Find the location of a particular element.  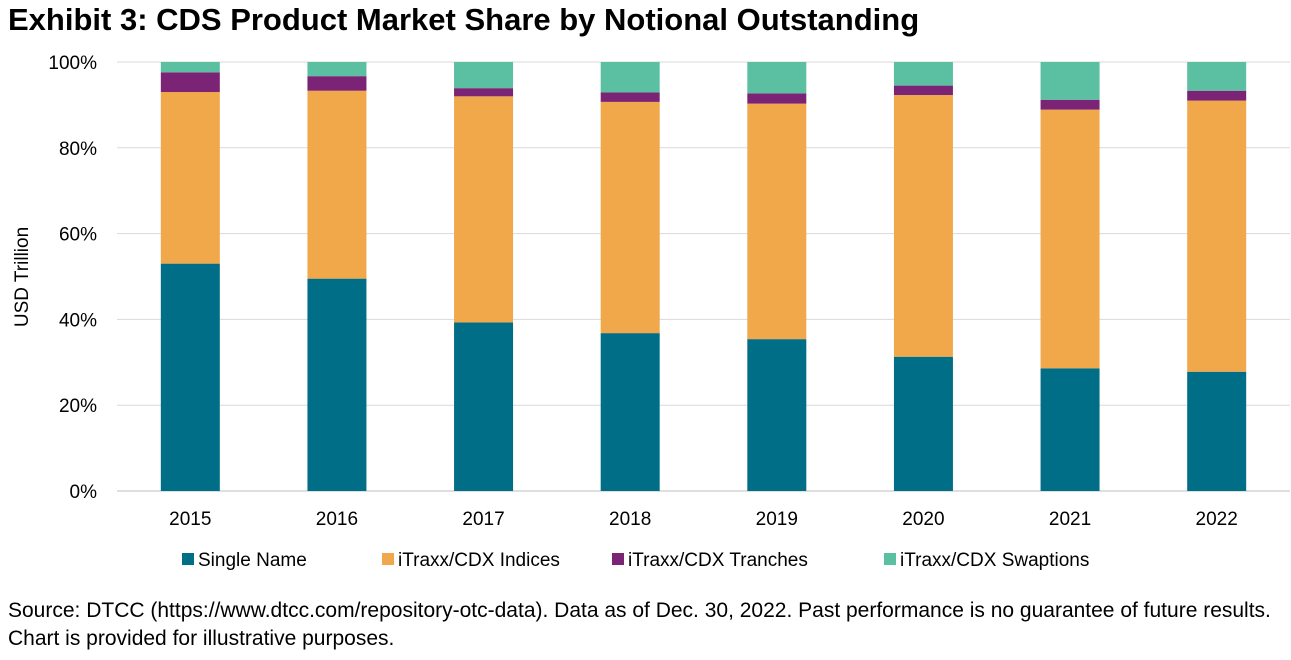

bar-2021-itraxx-cdx-tranches is located at coordinates (1070, 104).